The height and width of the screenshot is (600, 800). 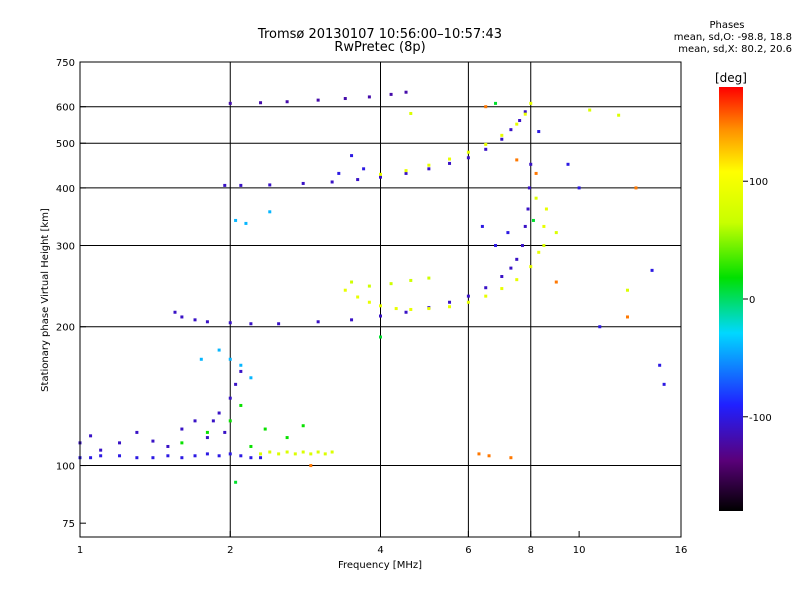 What do you see at coordinates (760, 418) in the screenshot?
I see `colorbar-tick-label: -100` at bounding box center [760, 418].